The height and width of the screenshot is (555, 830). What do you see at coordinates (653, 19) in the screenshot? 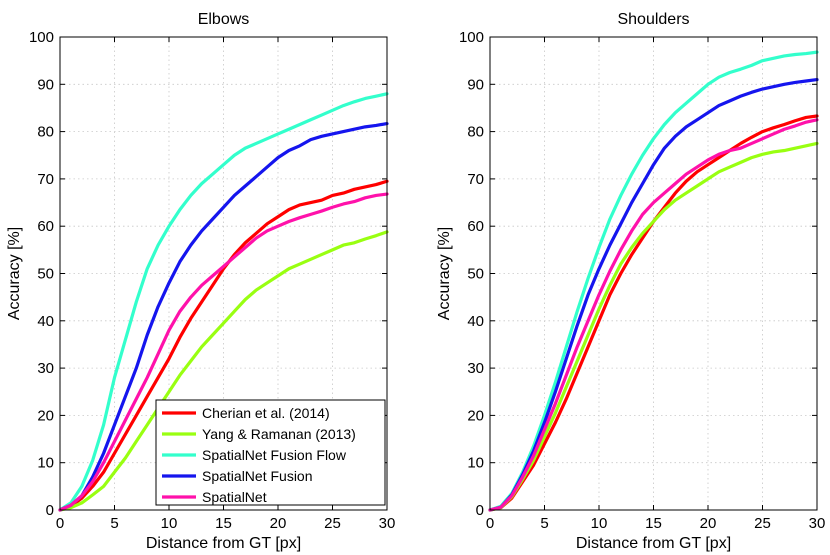
I see `chart-title: Shoulders` at bounding box center [653, 19].